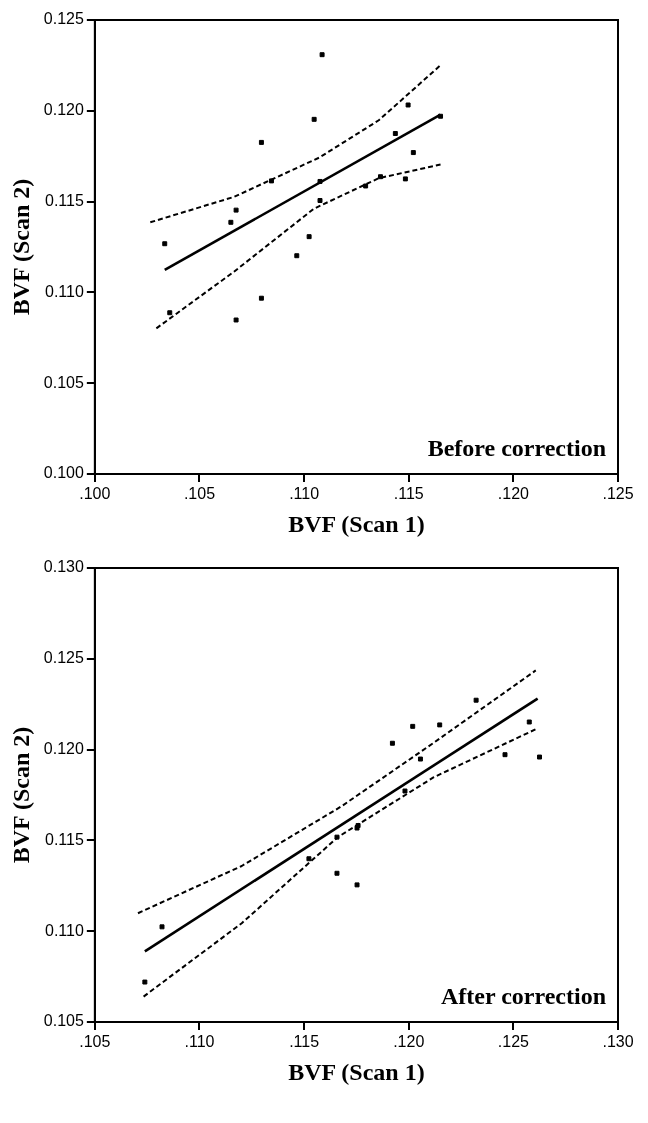 This screenshot has width=648, height=1123. Describe the element at coordinates (63, 473) in the screenshot. I see `y-tick-label: 0.100` at that location.